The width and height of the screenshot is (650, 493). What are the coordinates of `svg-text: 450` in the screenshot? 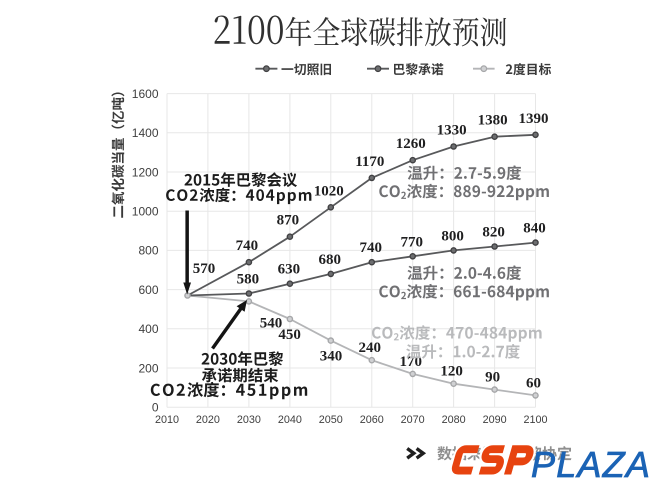 It's located at (289, 335).